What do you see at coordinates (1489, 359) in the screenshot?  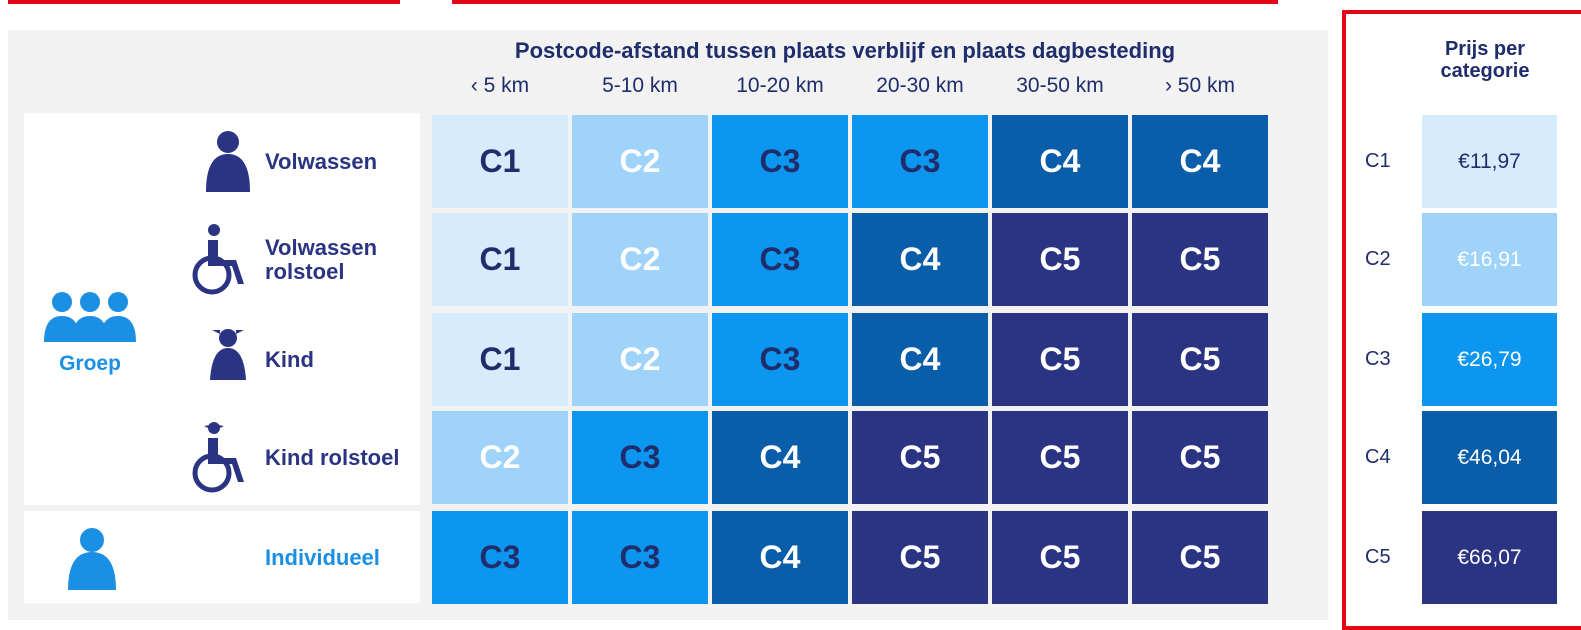 I see `price-cell: €26,79` at bounding box center [1489, 359].